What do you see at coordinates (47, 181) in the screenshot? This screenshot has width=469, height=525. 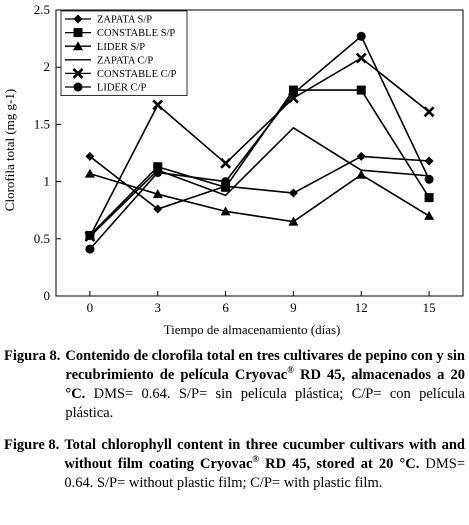 I see `y-tick-label: 1` at bounding box center [47, 181].